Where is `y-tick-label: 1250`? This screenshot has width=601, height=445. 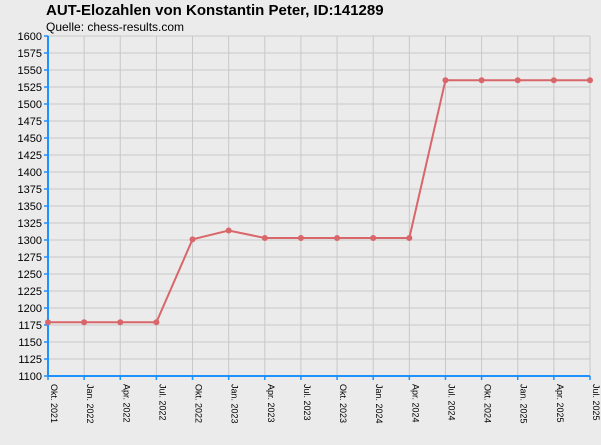 y-tick-label: 1250 is located at coordinates (30, 275).